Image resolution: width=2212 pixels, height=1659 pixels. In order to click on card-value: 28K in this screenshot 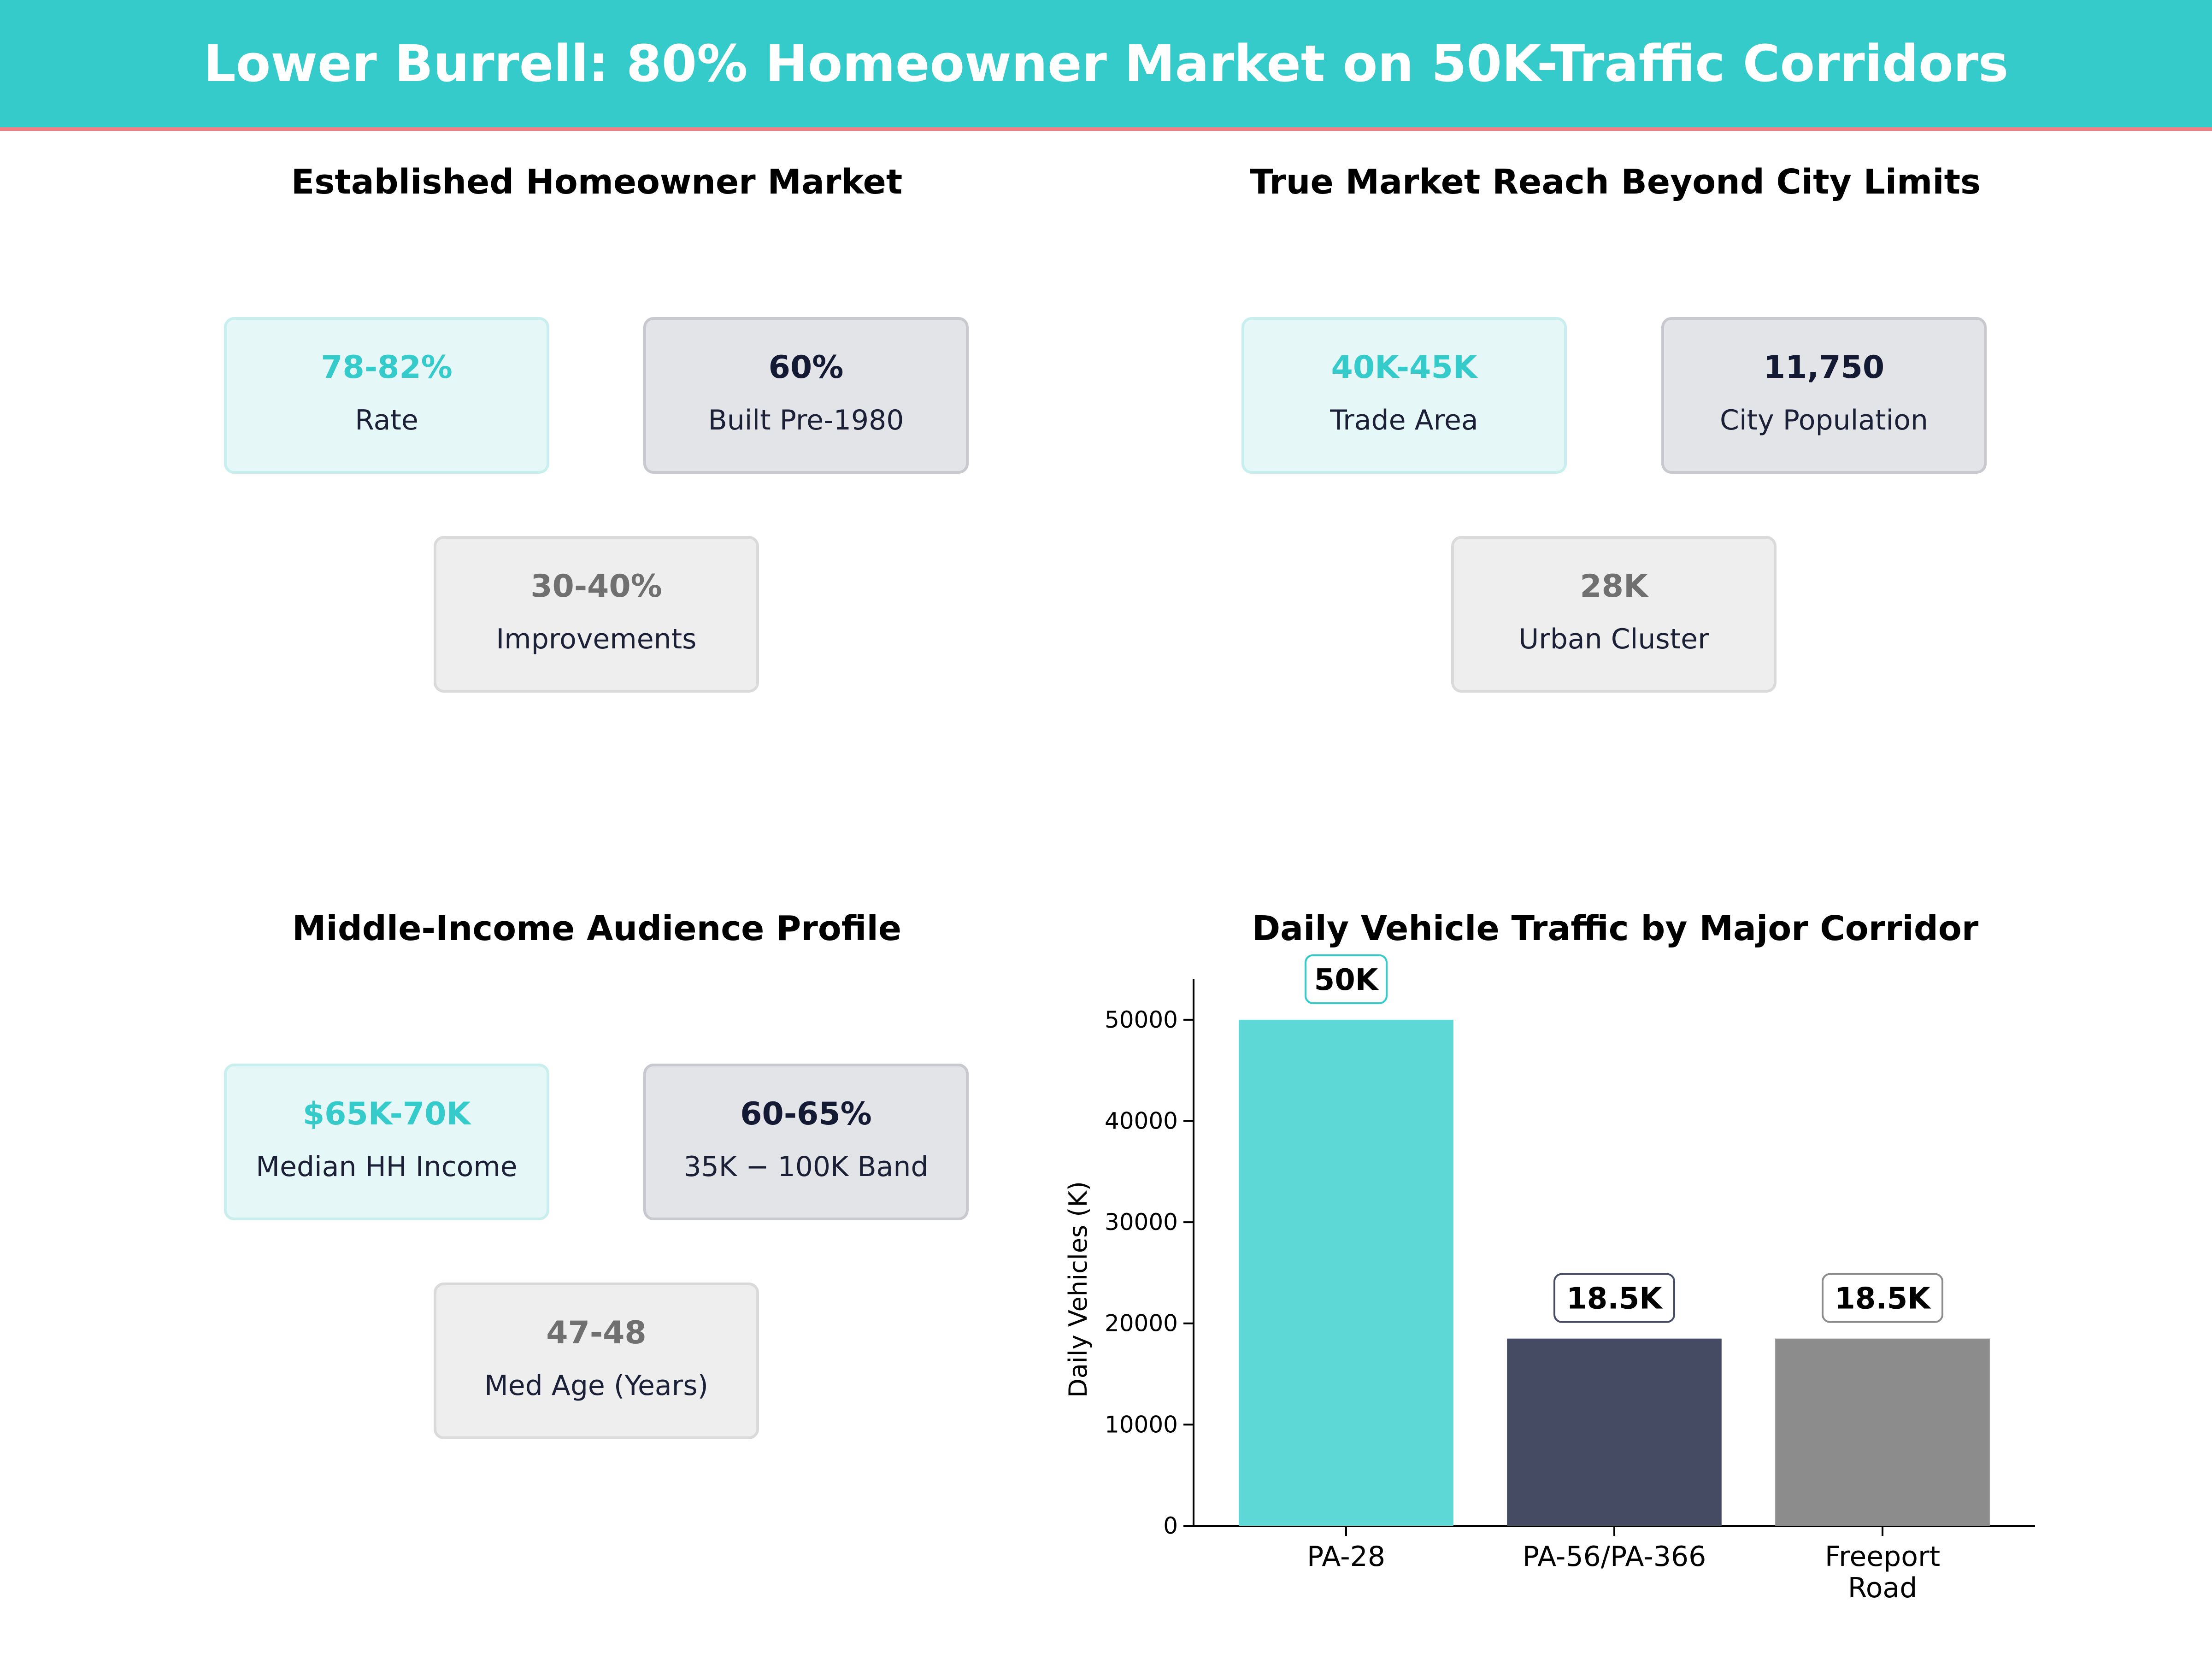, I will do `click(1614, 586)`.